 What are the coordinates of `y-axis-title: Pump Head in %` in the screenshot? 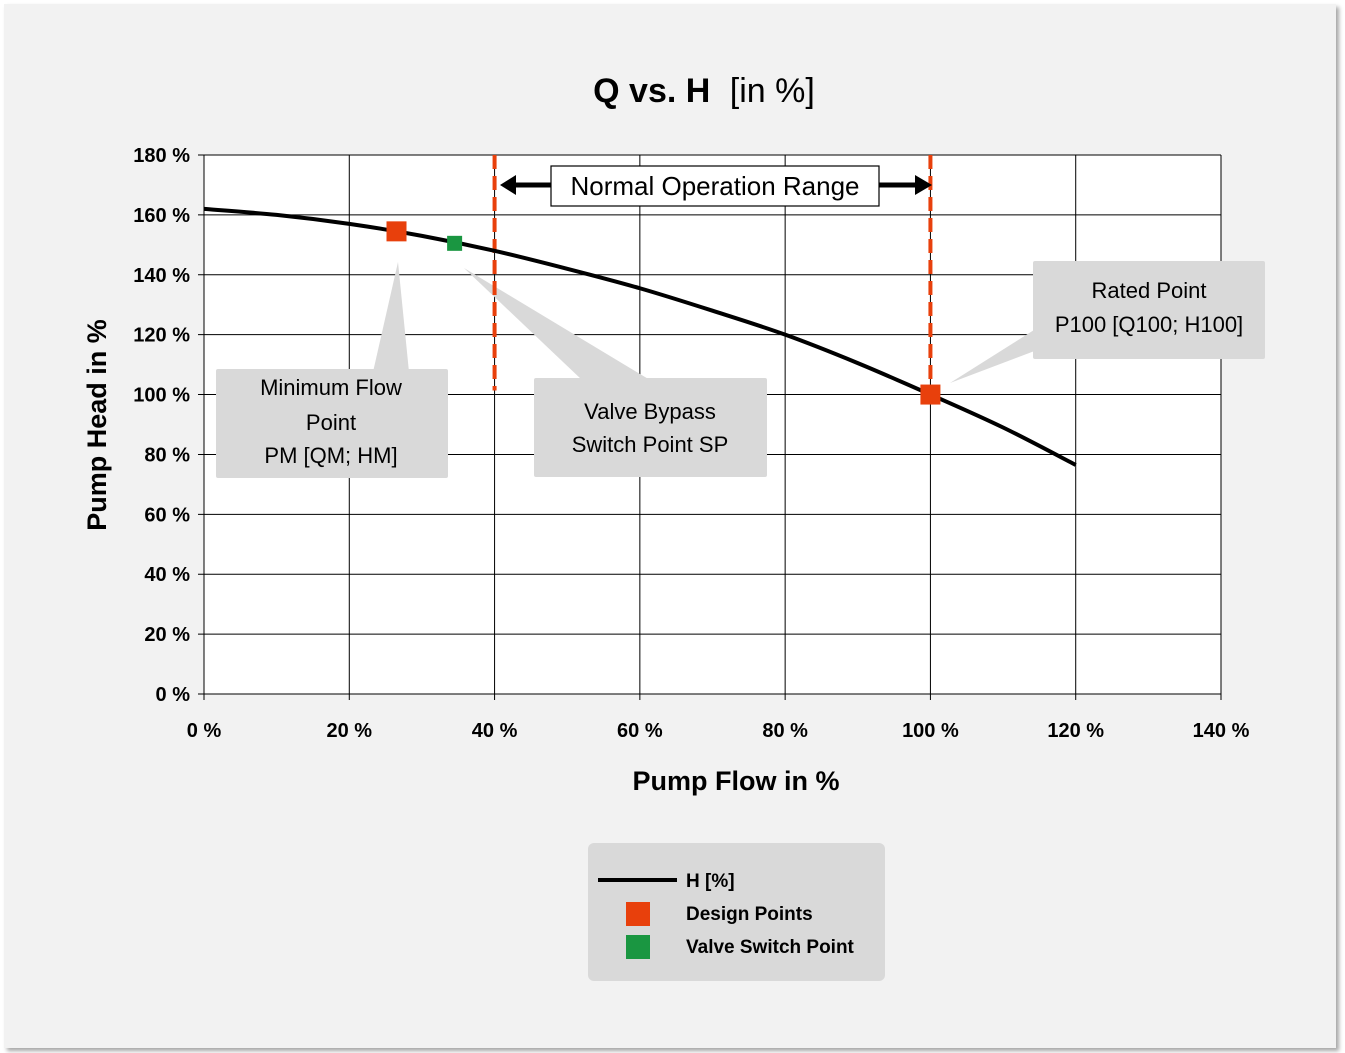 It's located at (97, 425).